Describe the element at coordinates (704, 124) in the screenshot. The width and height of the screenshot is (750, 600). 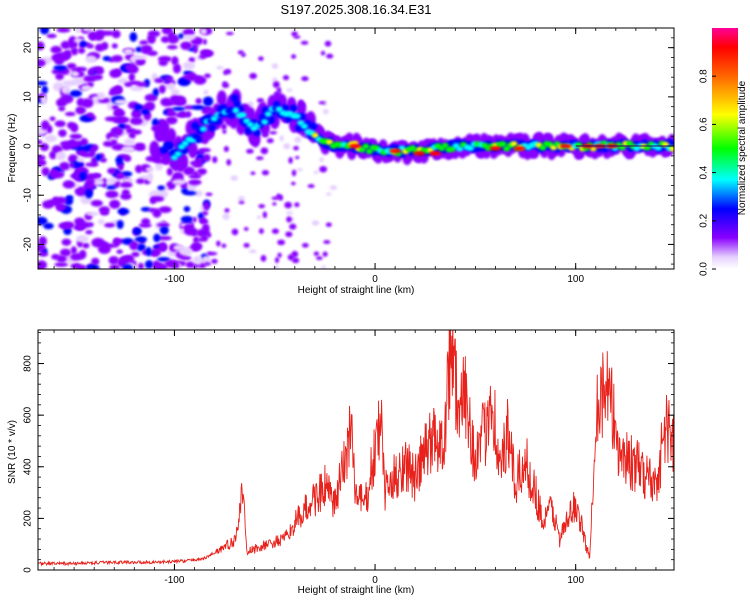
I see `colorbar-tick-label: 0.6` at that location.